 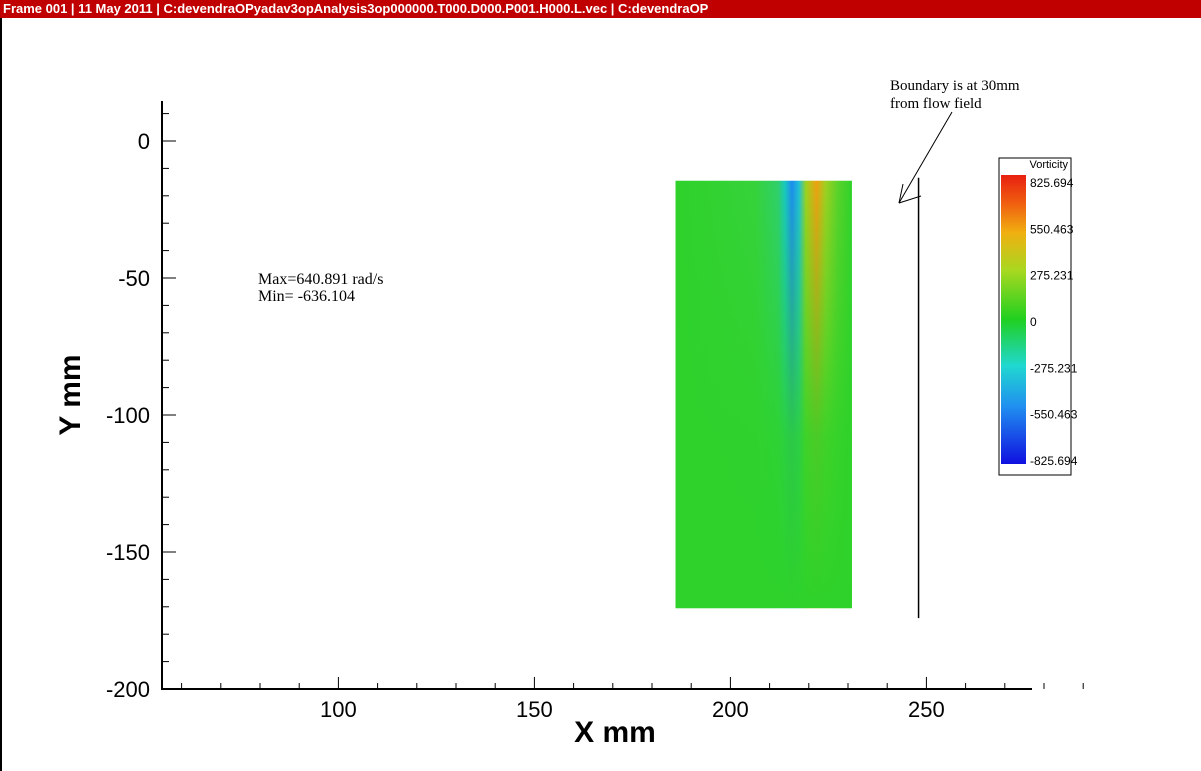 What do you see at coordinates (632, 699) in the screenshot?
I see `x-axis-ticks: 100 150 200 250` at bounding box center [632, 699].